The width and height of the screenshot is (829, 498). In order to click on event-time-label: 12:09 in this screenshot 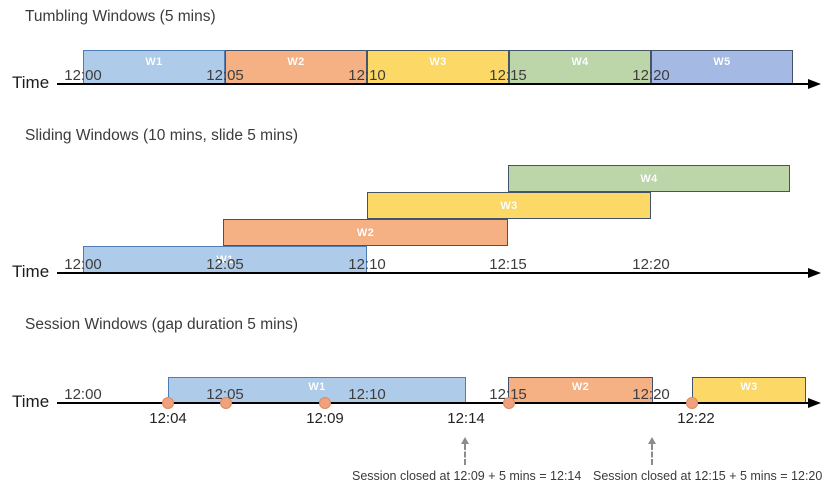, I will do `click(325, 418)`.